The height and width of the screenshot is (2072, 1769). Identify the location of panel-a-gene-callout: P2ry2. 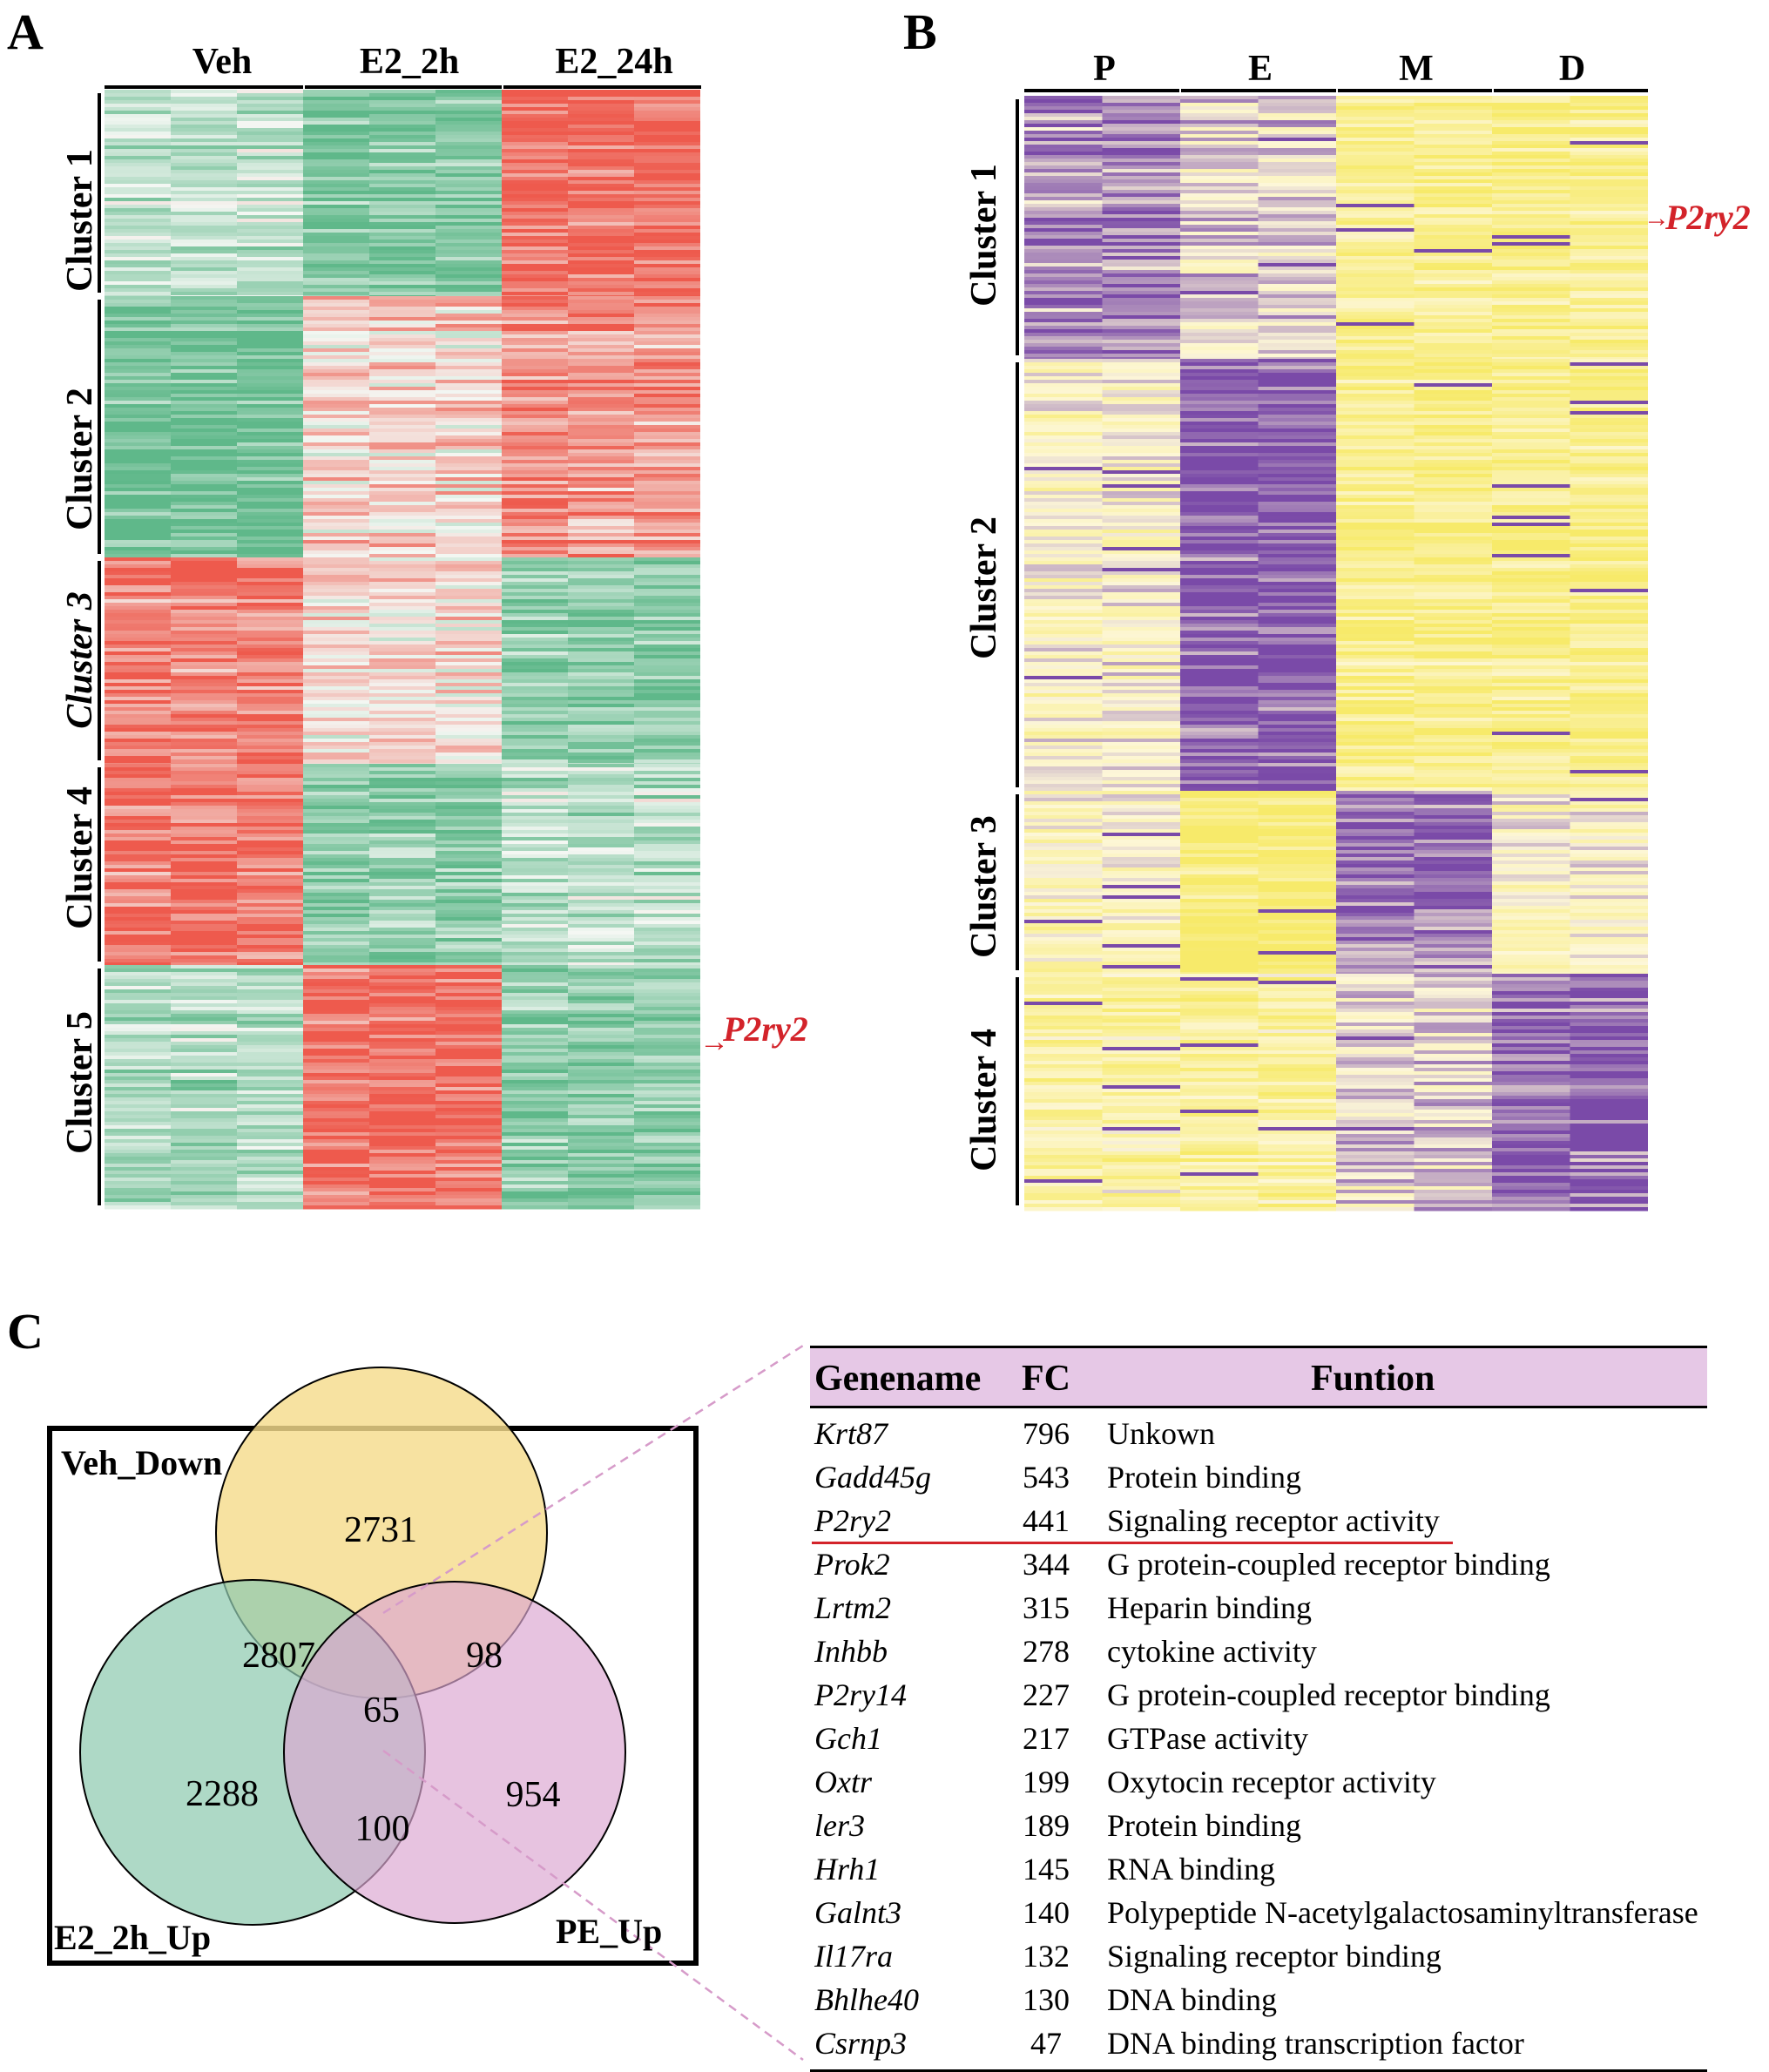
(765, 1029).